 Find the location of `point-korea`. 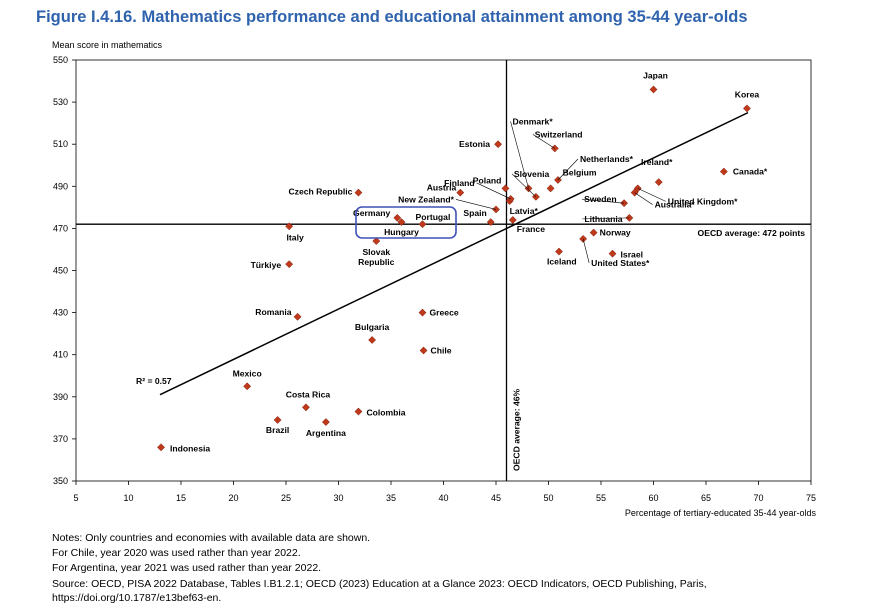

point-korea is located at coordinates (746, 108).